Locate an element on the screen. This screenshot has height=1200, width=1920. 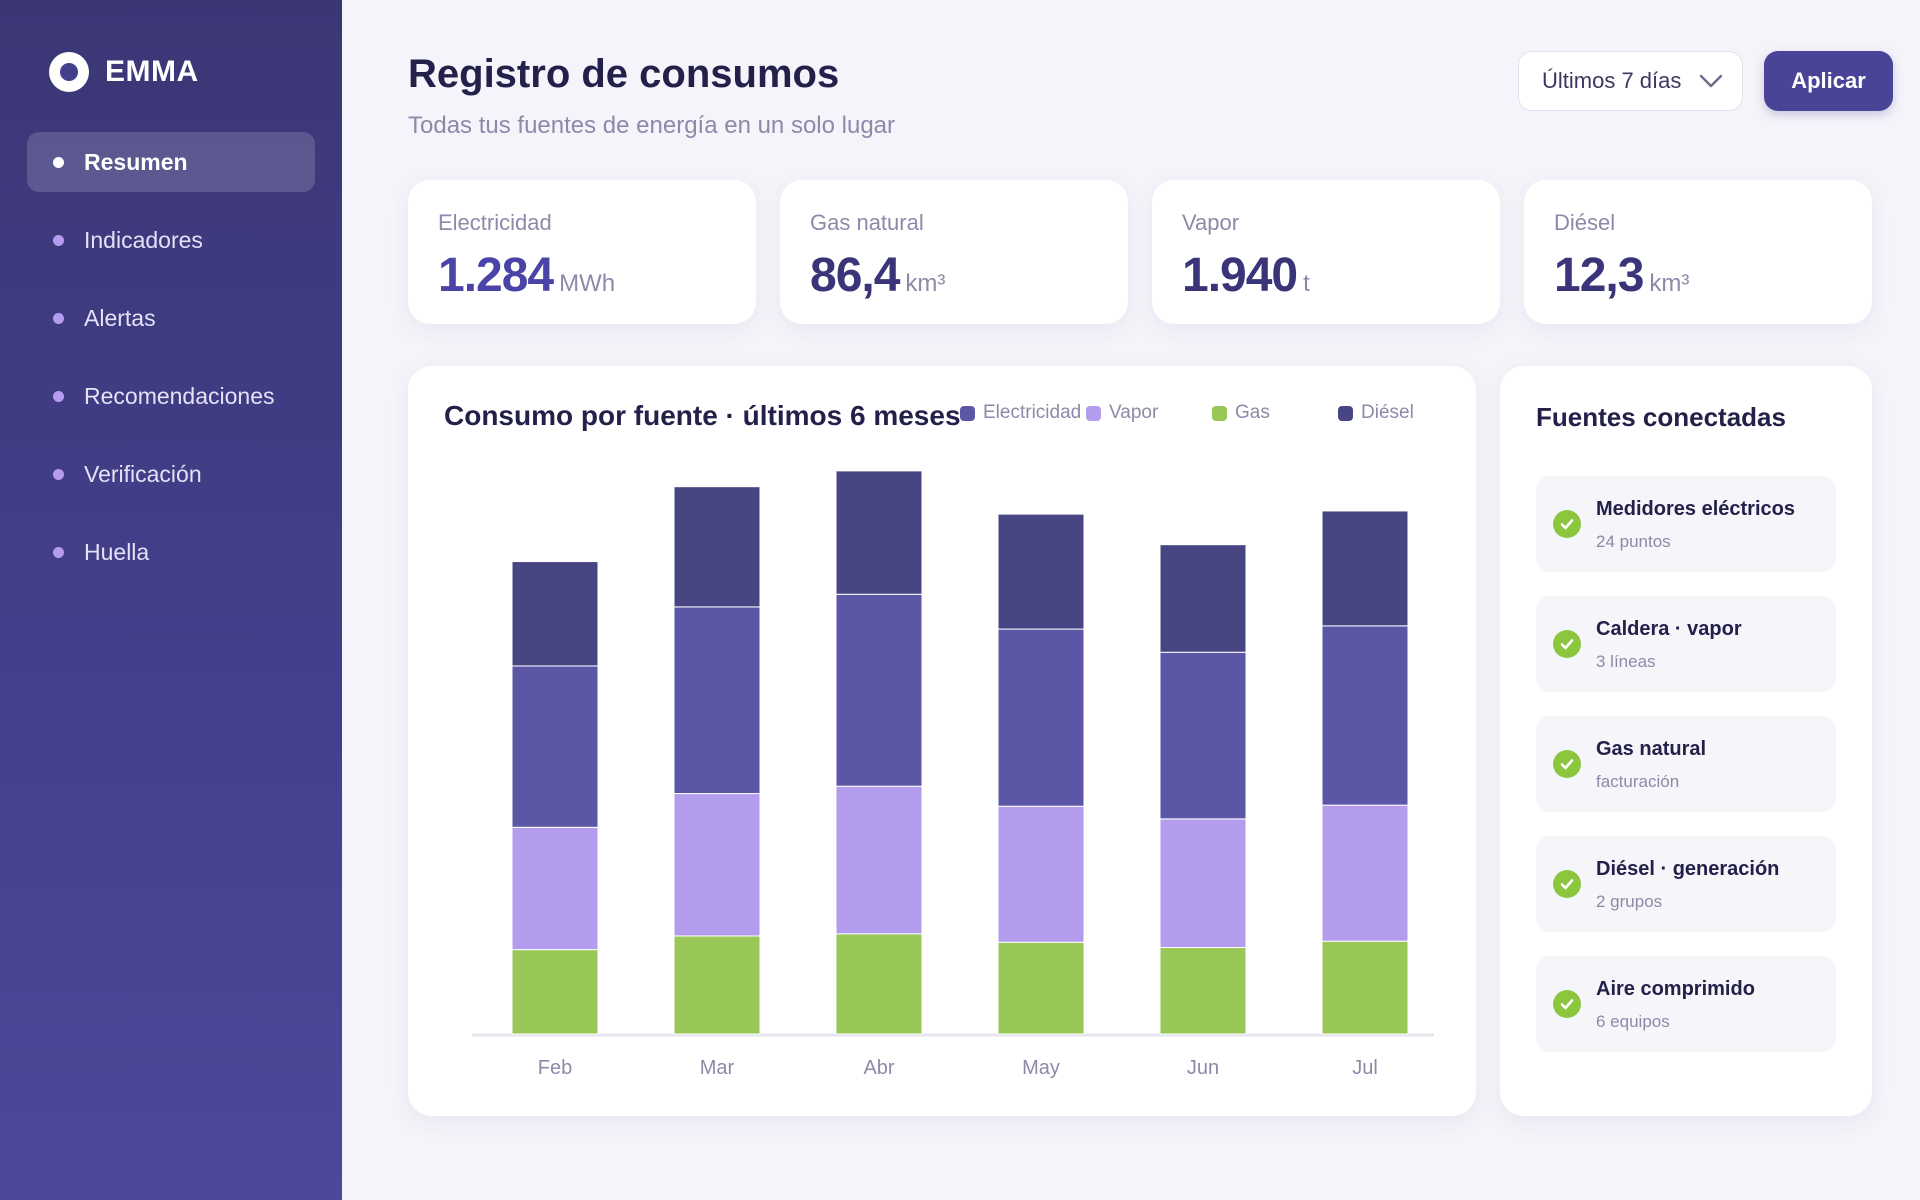
kpi-label: Gas natural is located at coordinates (867, 222).